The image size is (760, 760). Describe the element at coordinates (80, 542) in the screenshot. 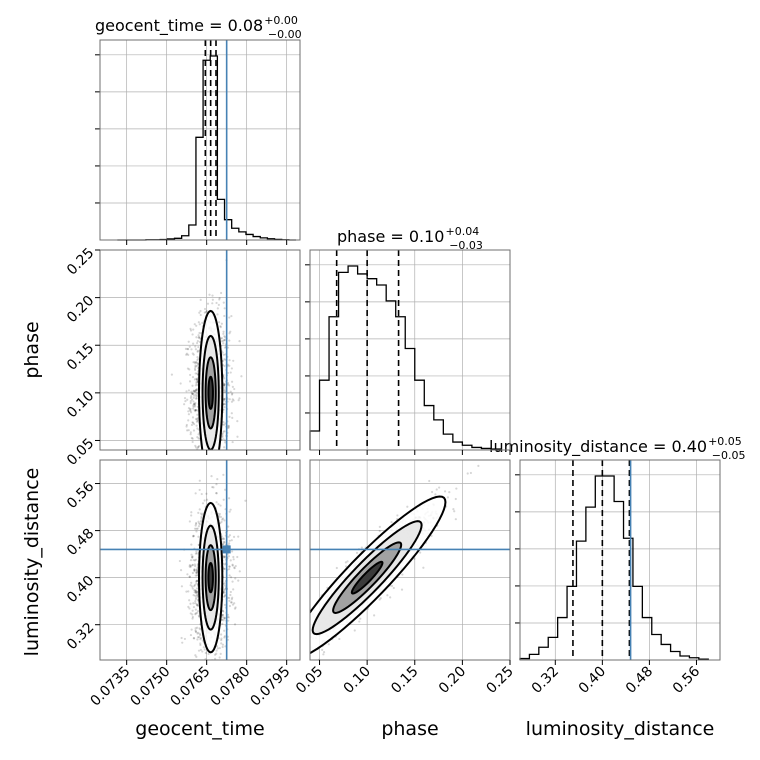

I see `y-tick-label: 0.48` at that location.